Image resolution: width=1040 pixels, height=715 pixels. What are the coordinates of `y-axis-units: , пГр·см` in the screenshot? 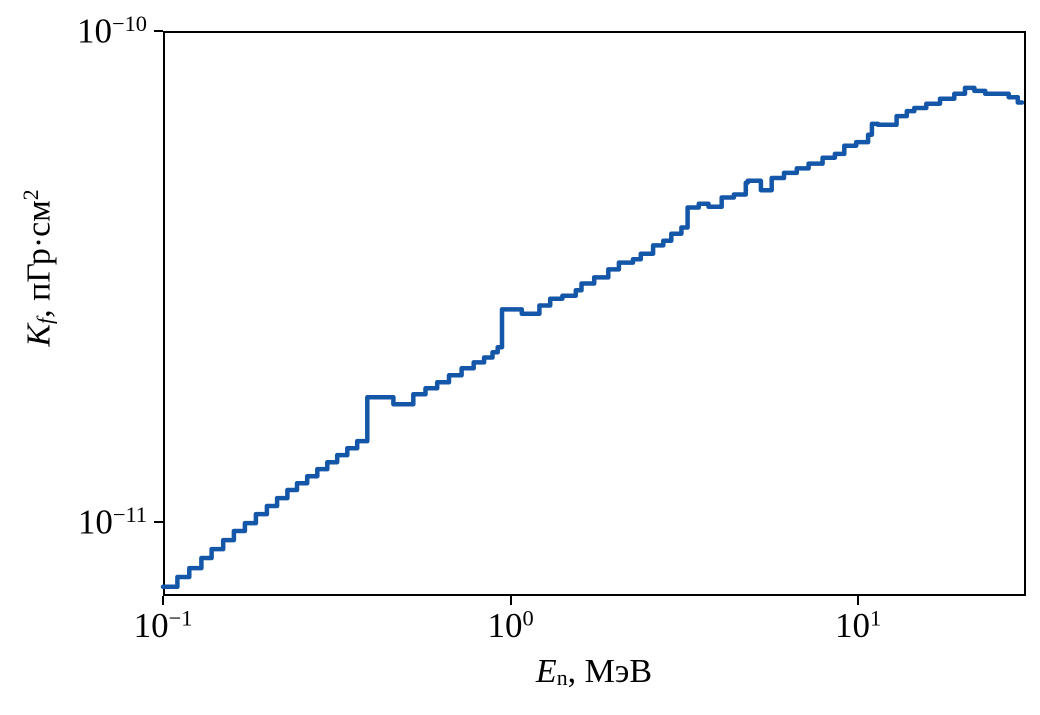 It's located at (39, 259).